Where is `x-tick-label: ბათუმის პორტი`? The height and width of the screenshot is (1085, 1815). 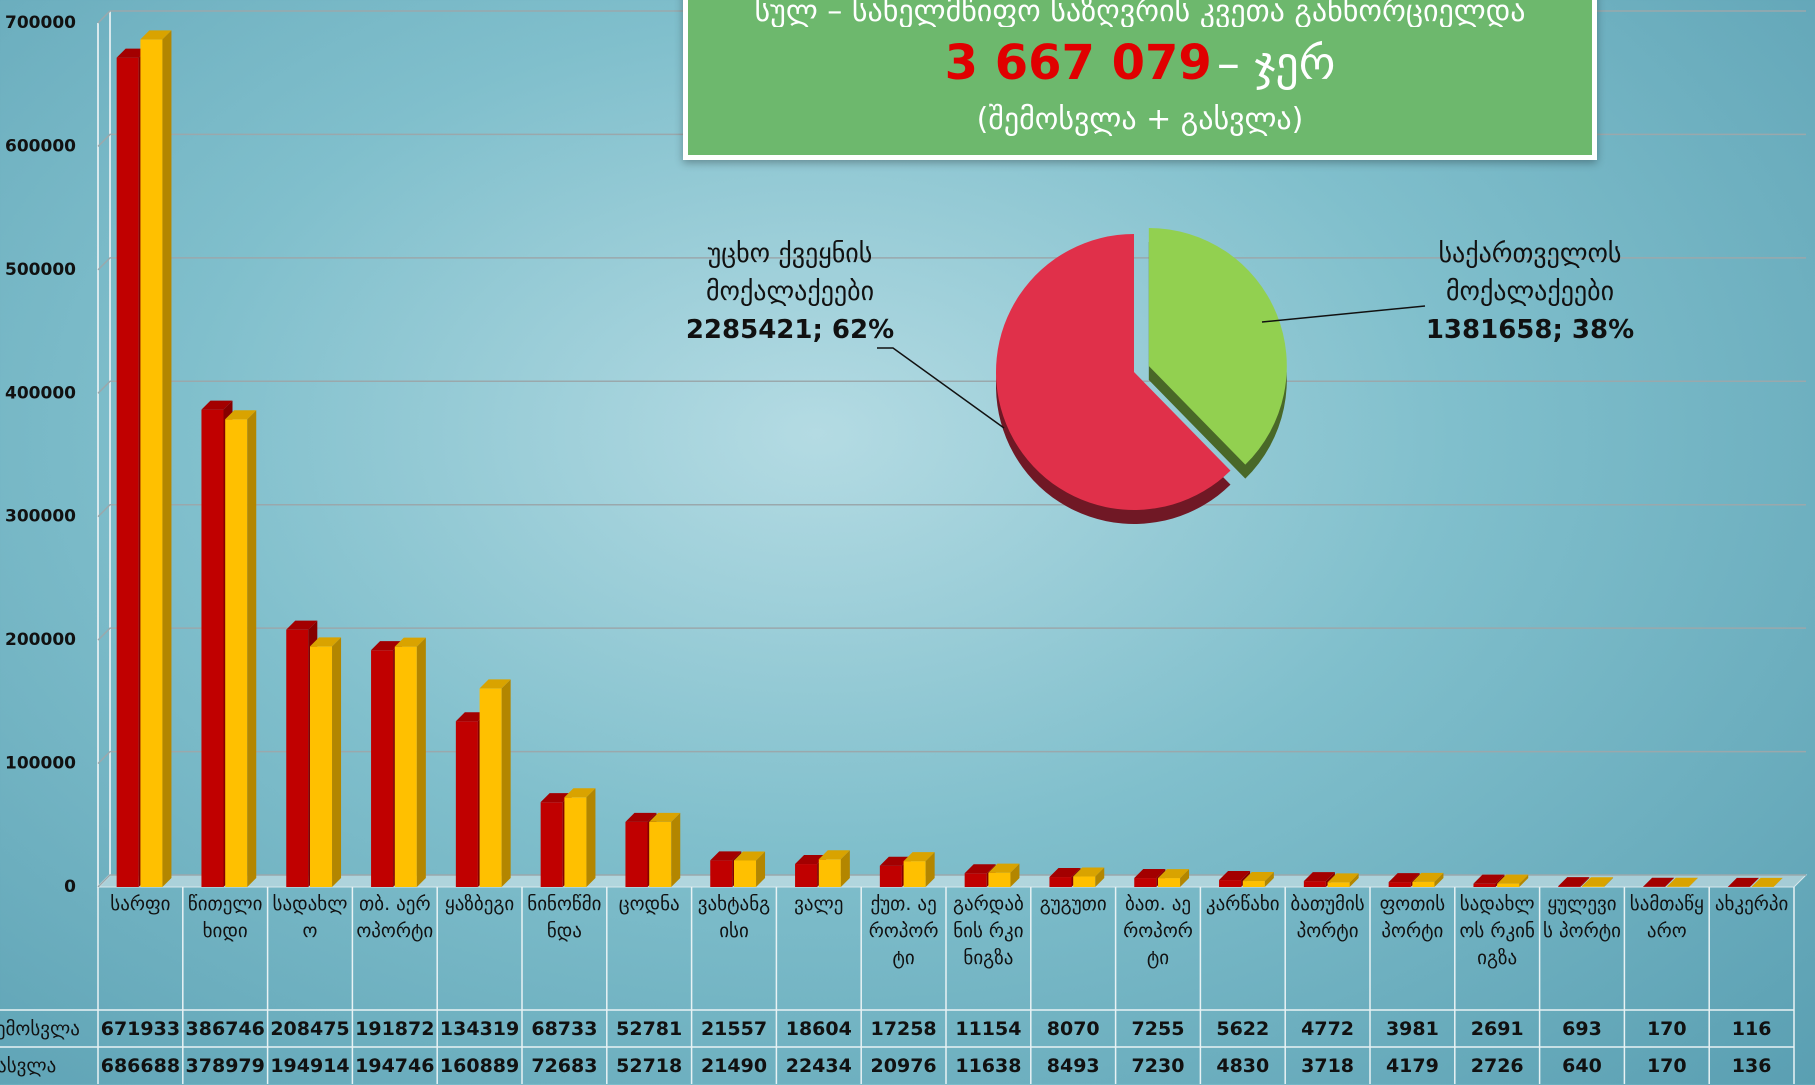 x-tick-label: ბათუმის პორტი is located at coordinates (1327, 948).